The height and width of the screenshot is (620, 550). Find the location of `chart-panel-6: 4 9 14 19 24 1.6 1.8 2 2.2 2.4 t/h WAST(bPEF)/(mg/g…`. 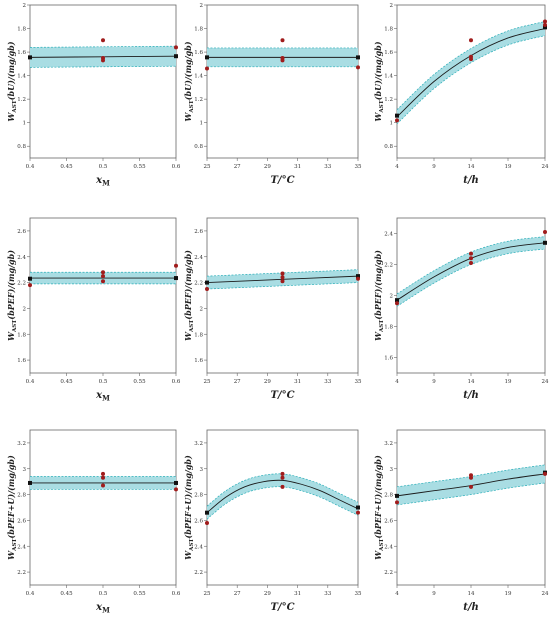

chart-panel-6: 4 9 14 19 24 1.6 1.8 2 2.2 2.4 t/h WAST(bPEF)/(mg/g… is located at coordinates (461, 309).